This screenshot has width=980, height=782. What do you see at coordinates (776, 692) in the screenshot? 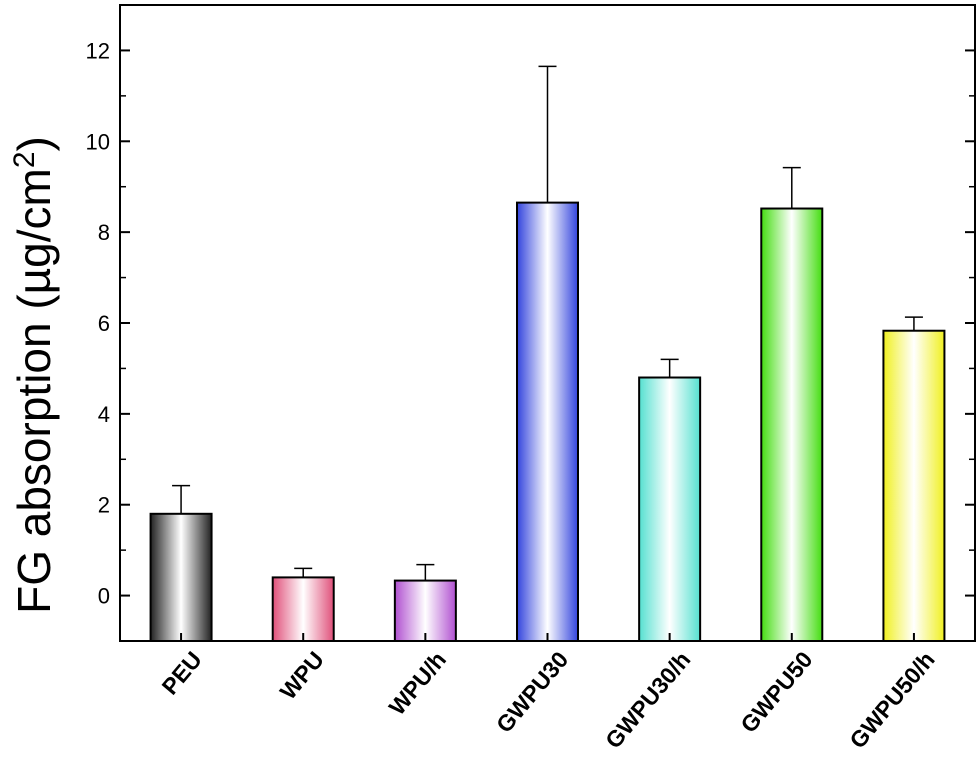
I see `x-tick-label: GWPU50` at bounding box center [776, 692].